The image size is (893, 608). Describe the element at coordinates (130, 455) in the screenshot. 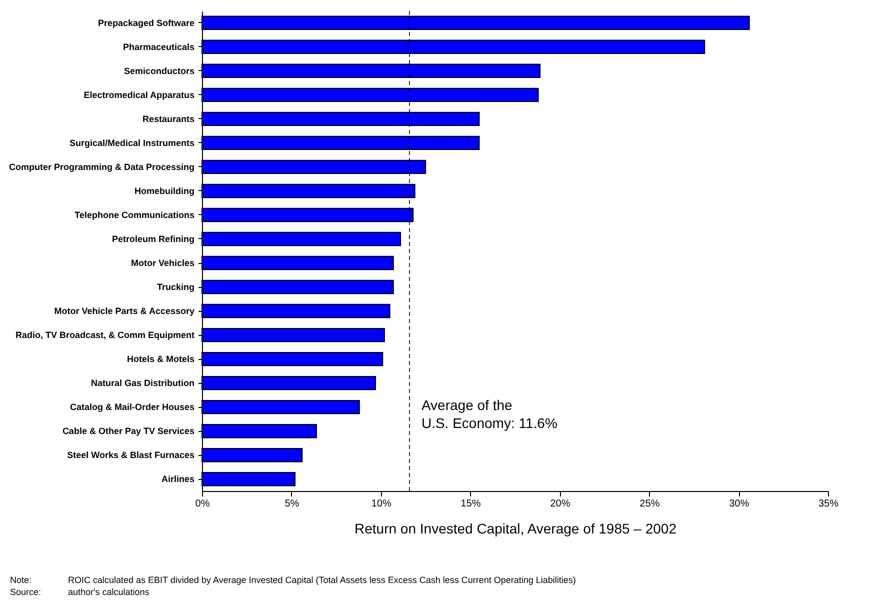

I see `y-tick-label: Steel Works & Blast Furnaces` at that location.